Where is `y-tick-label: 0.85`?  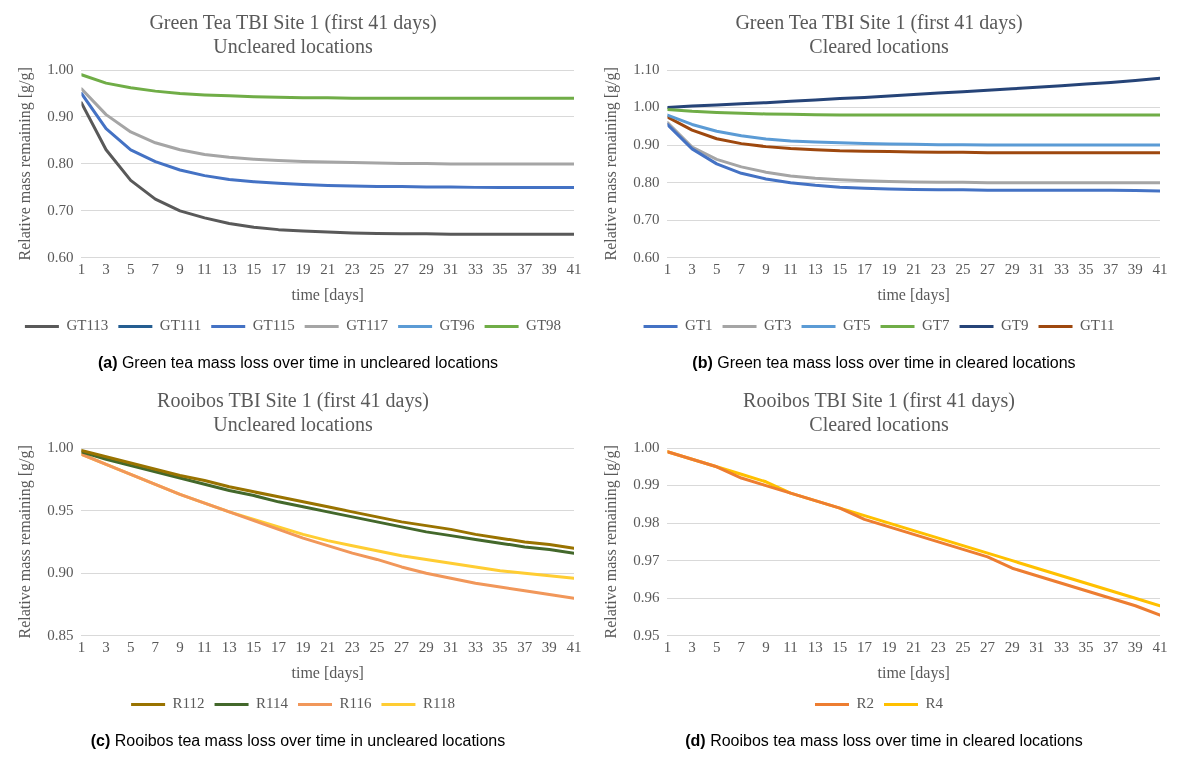 y-tick-label: 0.85 is located at coordinates (60, 634).